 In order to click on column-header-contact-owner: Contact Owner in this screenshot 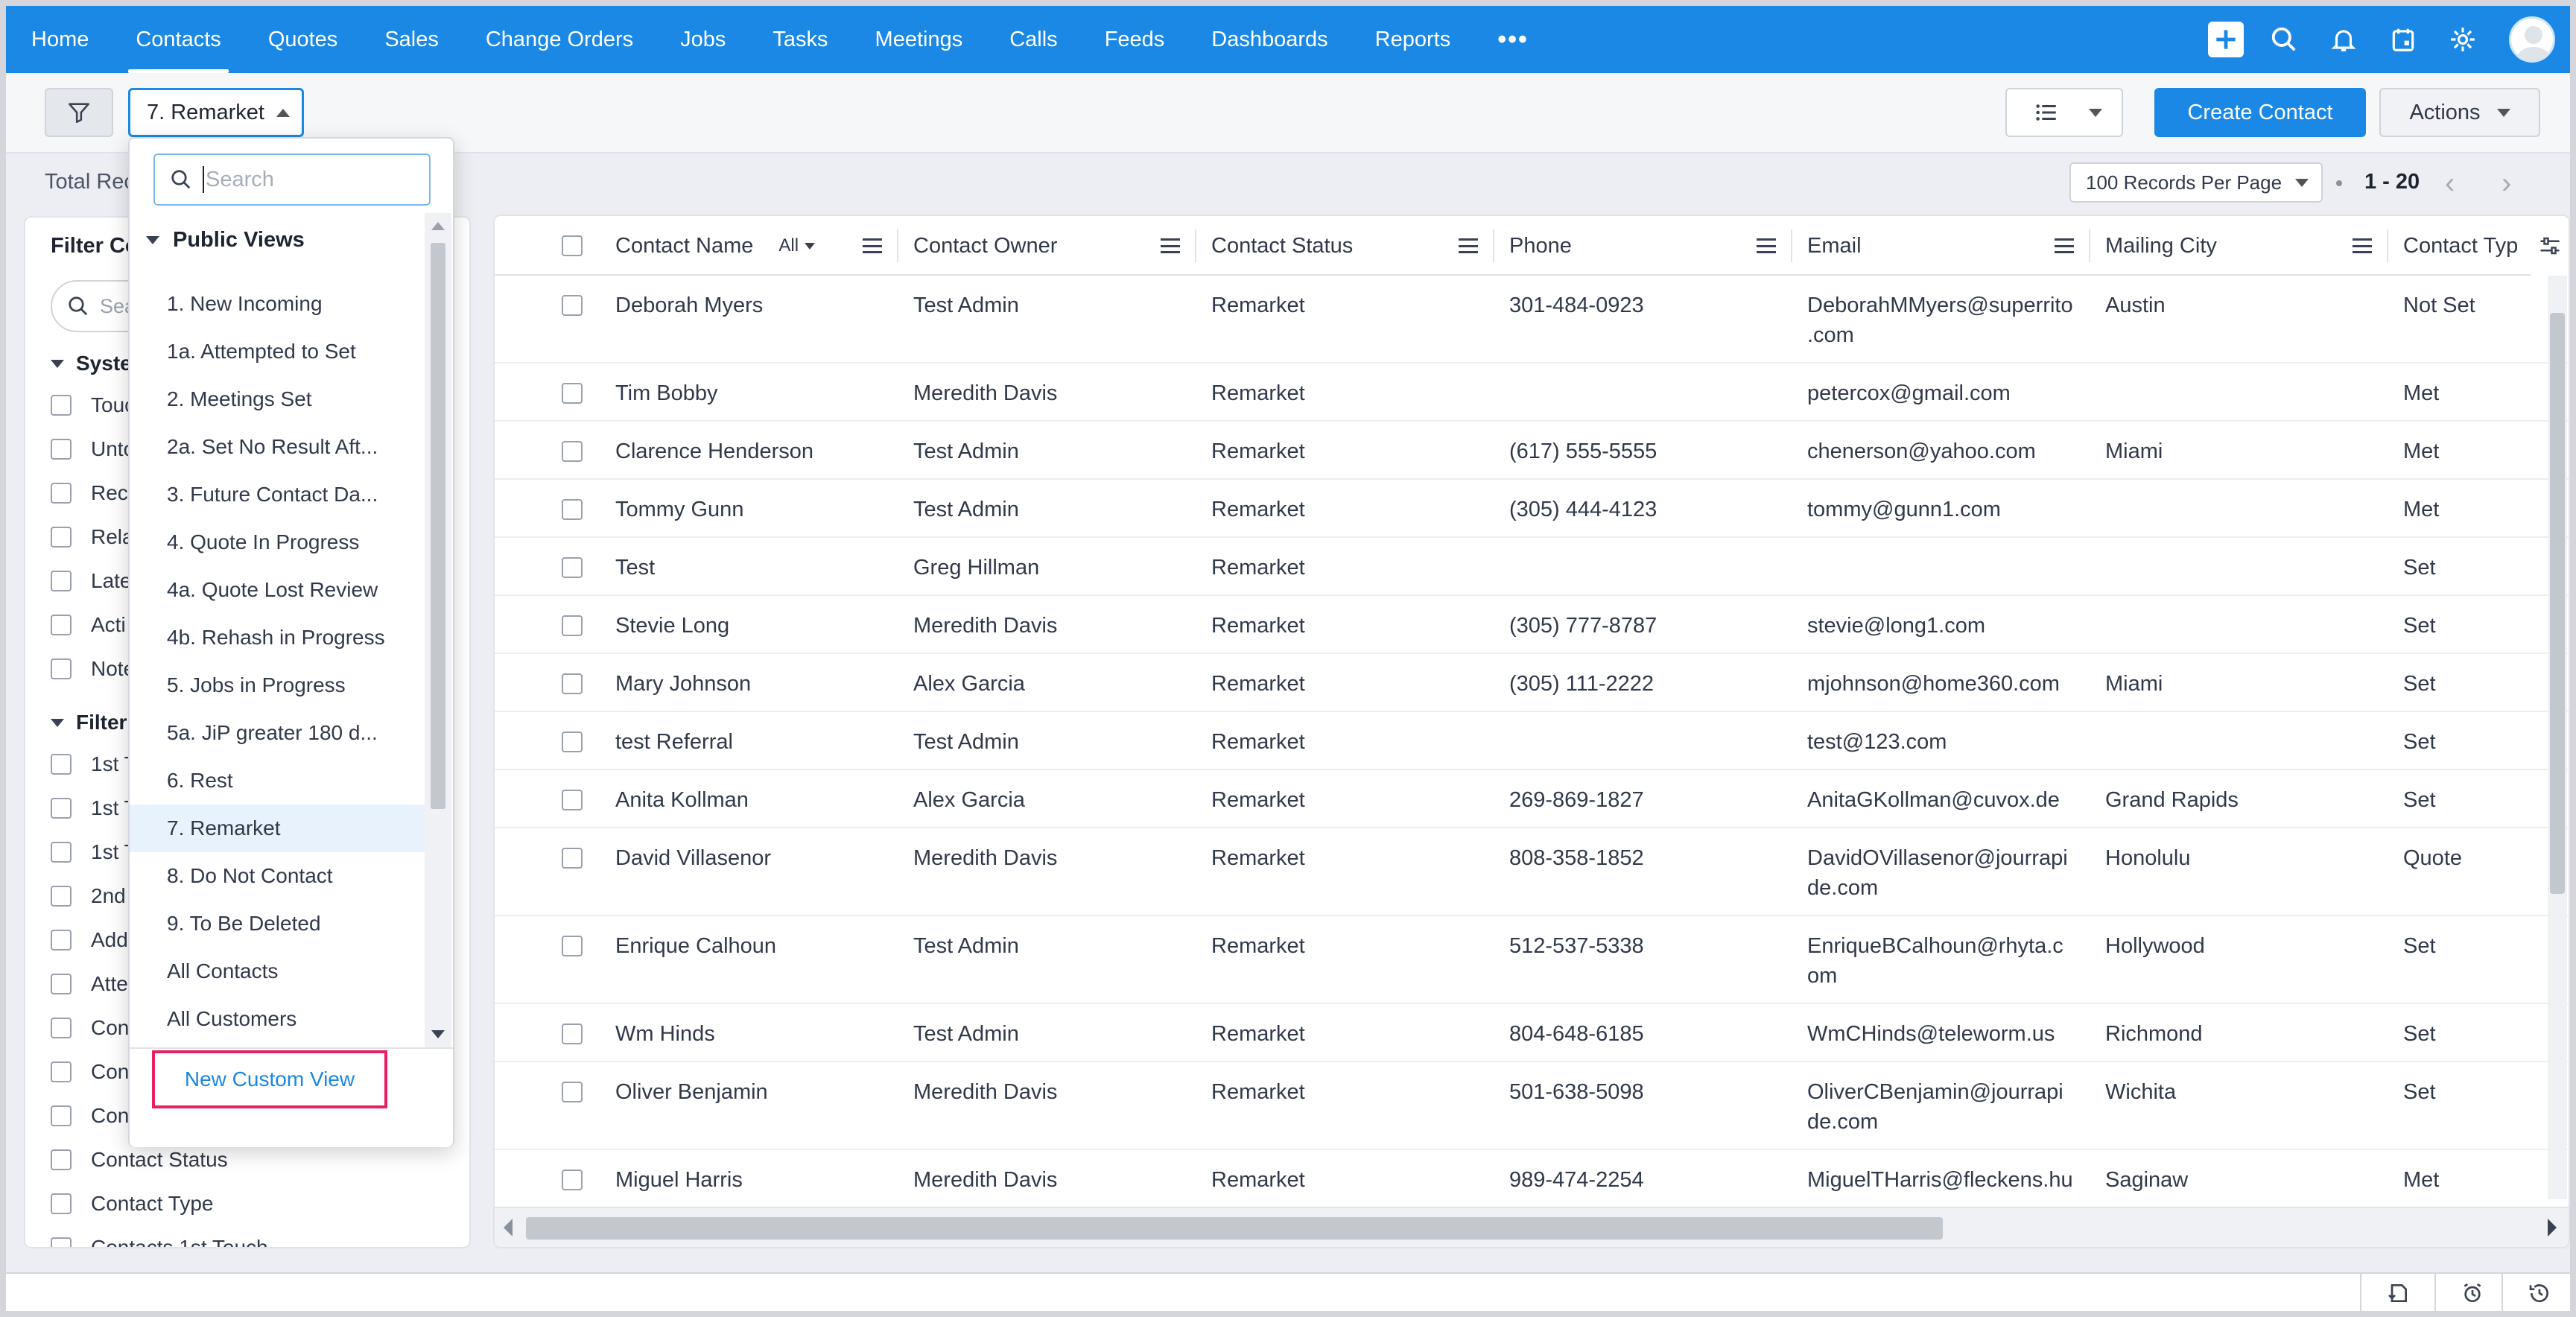, I will do `click(985, 246)`.